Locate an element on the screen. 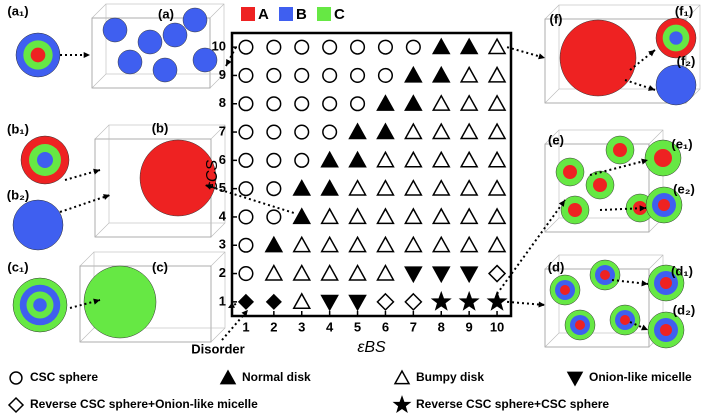  x-tick-label: 7 is located at coordinates (413, 326).